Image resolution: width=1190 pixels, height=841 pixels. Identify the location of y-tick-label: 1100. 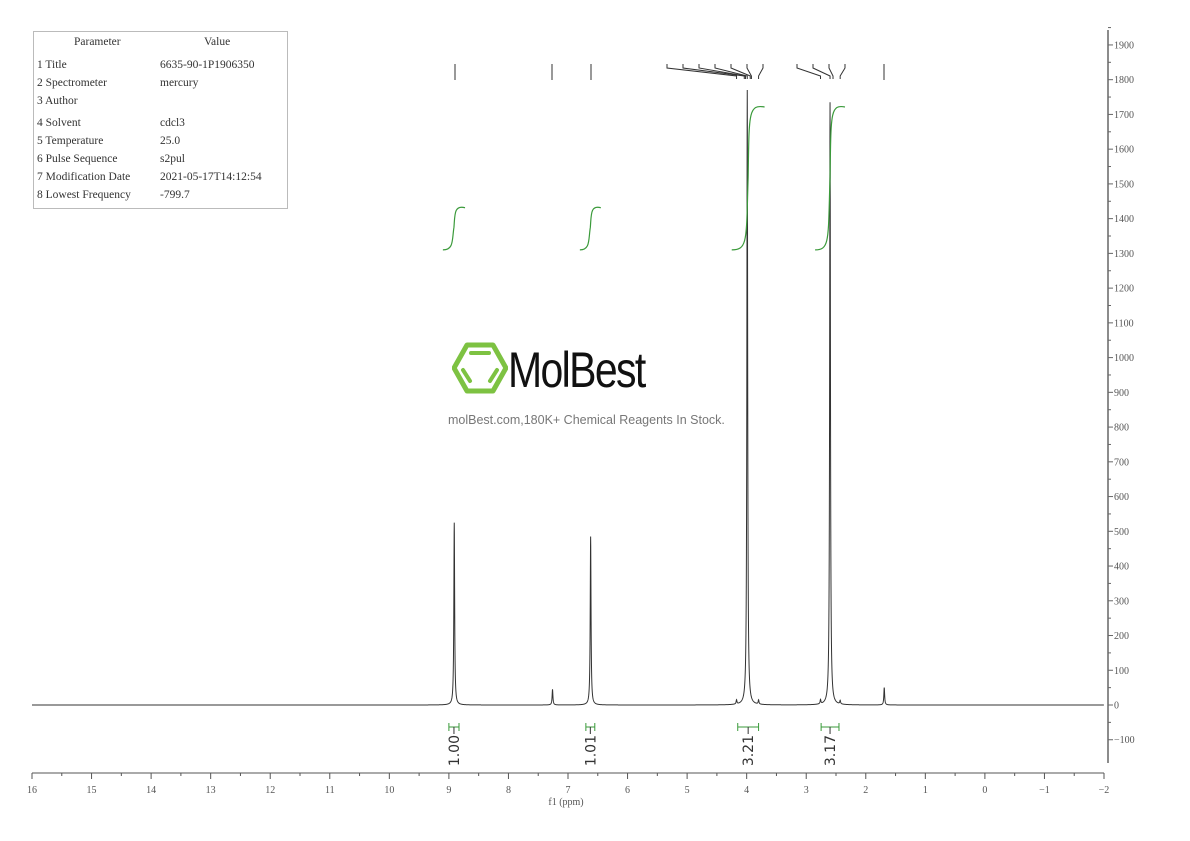
(1124, 323).